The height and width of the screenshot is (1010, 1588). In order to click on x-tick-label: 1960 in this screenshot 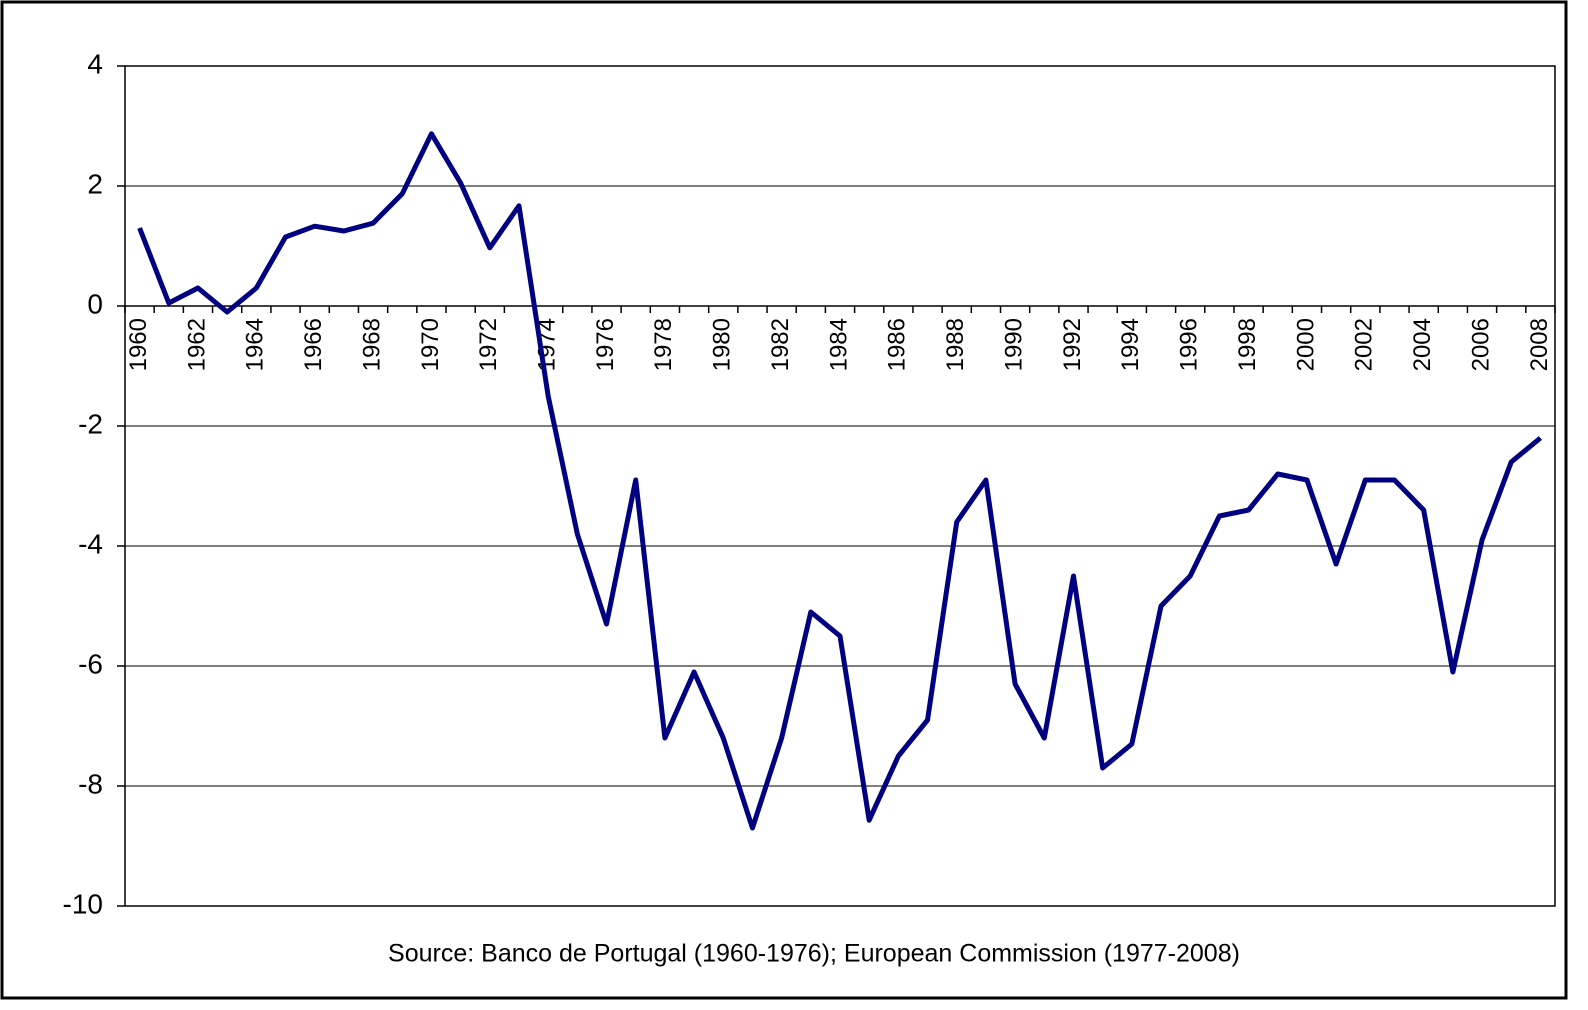, I will do `click(138, 344)`.